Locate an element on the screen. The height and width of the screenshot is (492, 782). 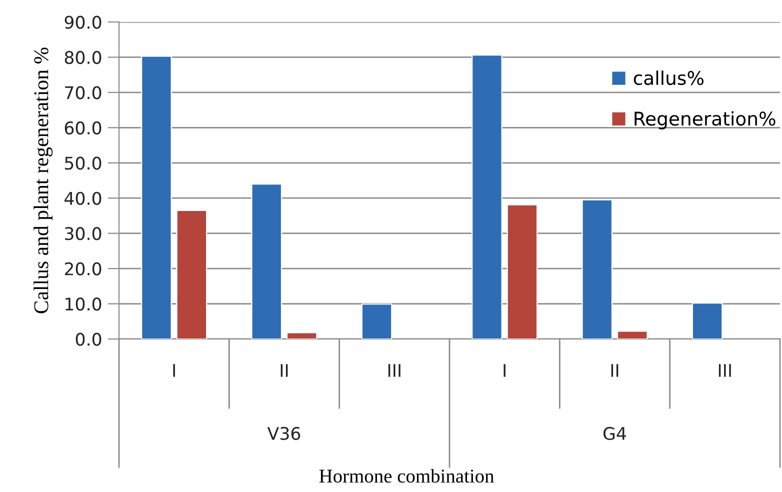
y-tick-label: 60.0 is located at coordinates (83, 128).